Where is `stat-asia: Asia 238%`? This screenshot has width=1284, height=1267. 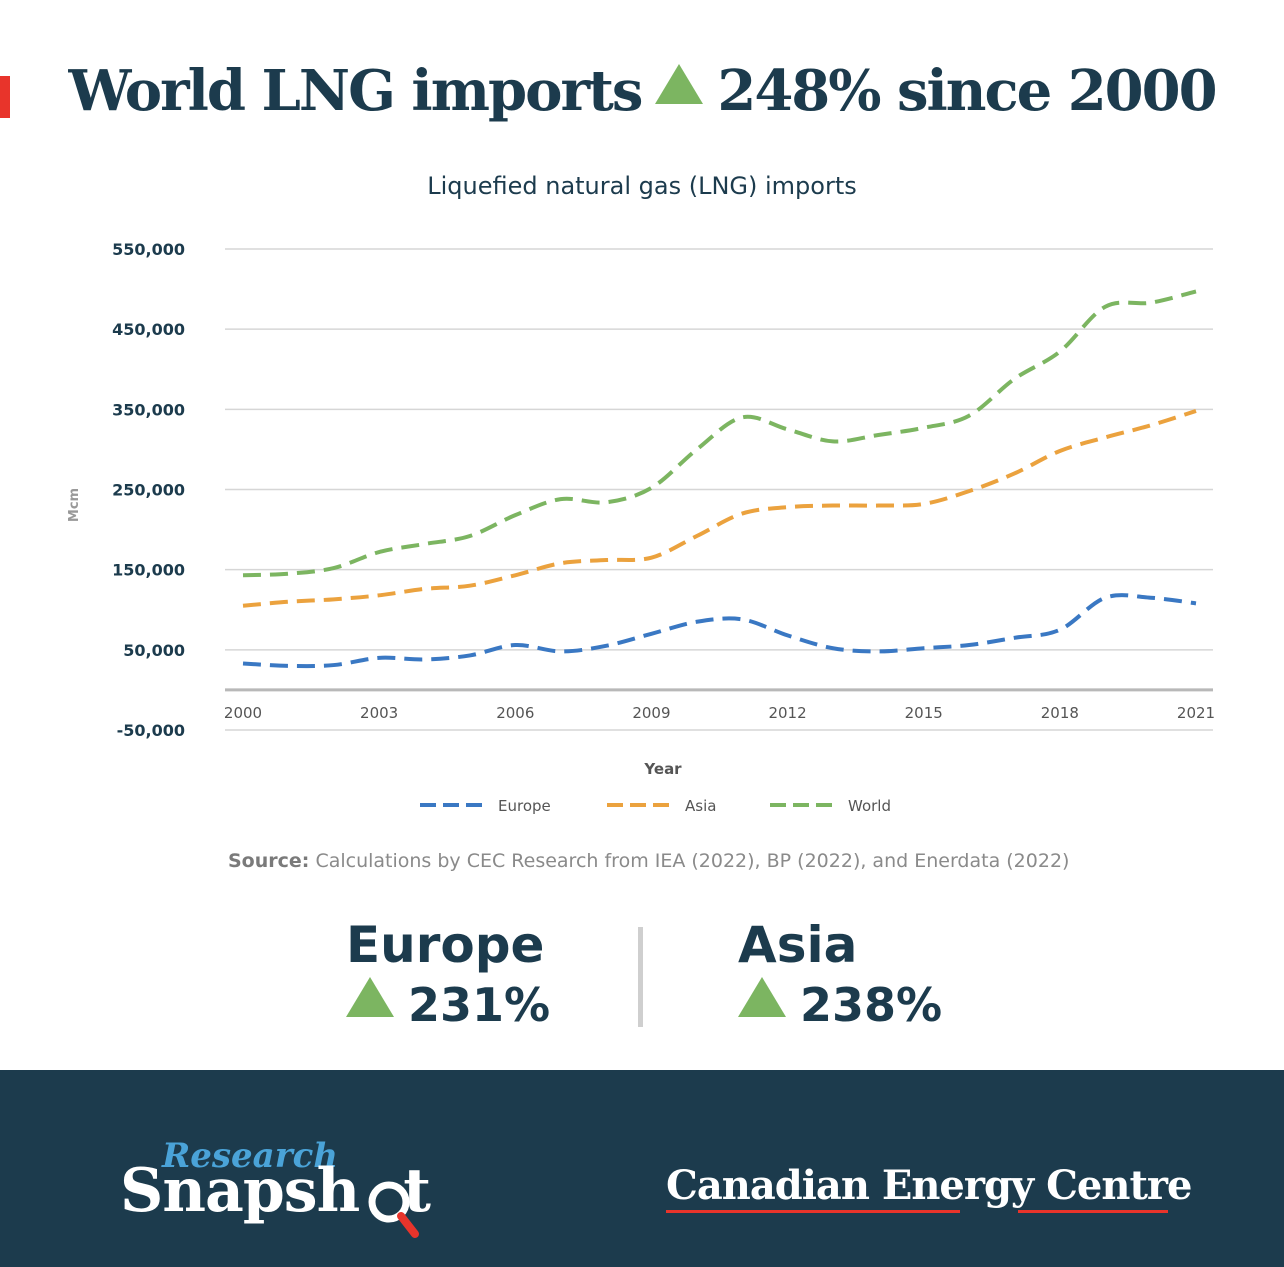 stat-asia: Asia 238% is located at coordinates (840, 975).